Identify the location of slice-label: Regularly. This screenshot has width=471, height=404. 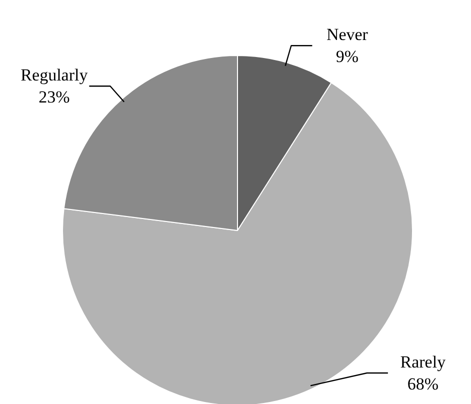
(54, 75).